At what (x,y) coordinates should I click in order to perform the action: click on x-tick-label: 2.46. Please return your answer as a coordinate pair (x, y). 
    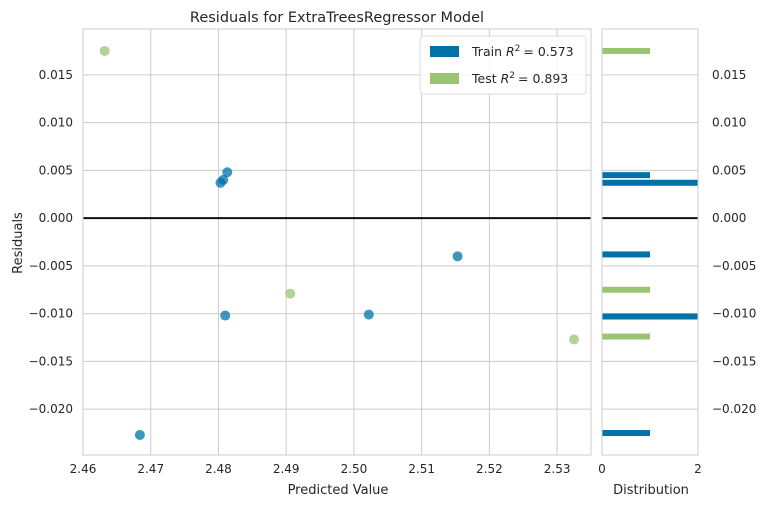
    Looking at the image, I should click on (83, 469).